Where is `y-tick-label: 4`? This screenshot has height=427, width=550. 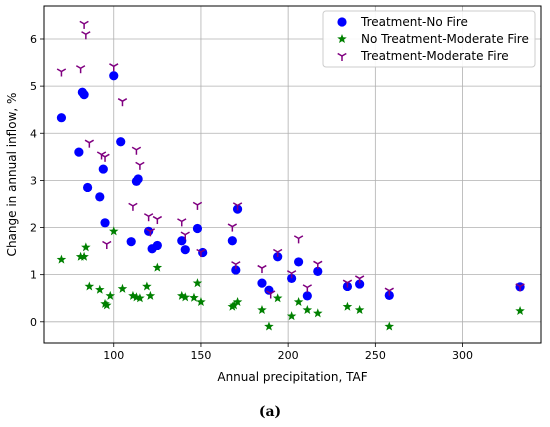
y-tick-label: 4 is located at coordinates (33, 133).